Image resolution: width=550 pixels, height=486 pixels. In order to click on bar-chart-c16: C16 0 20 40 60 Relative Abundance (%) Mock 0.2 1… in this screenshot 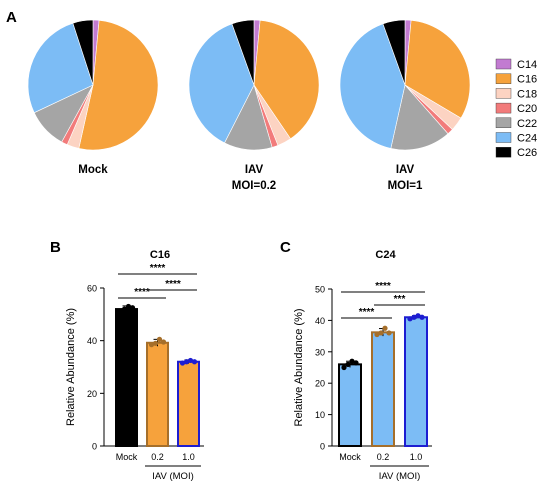, I will do `click(134, 365)`.